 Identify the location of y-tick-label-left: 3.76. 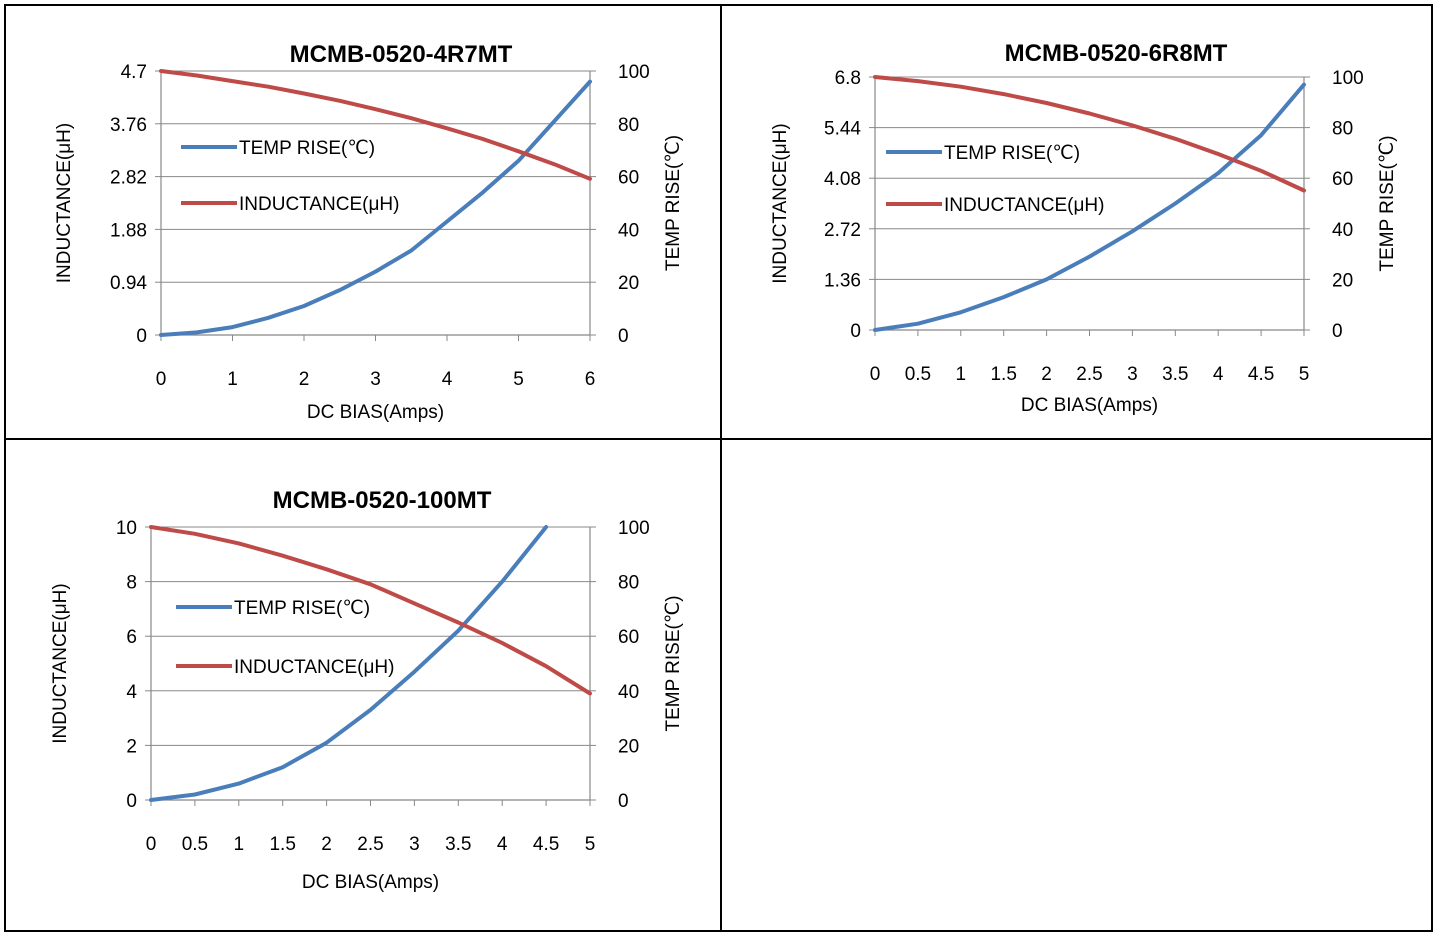
(128, 125).